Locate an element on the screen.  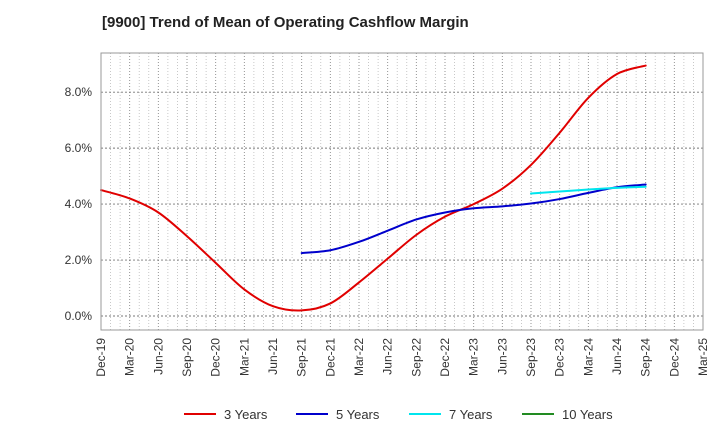
x-tick-label: Sep-21 is located at coordinates (302, 357).